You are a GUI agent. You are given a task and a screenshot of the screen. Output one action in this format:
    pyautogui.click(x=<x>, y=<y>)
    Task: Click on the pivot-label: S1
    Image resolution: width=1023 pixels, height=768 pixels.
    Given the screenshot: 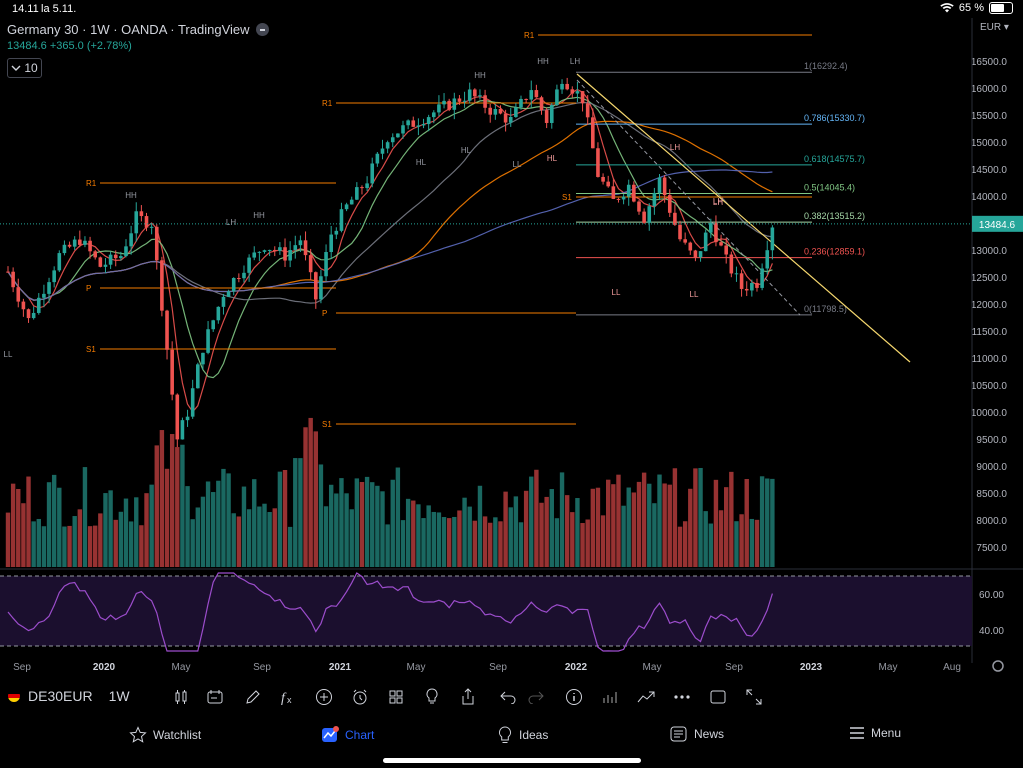 What is the action you would take?
    pyautogui.click(x=327, y=424)
    